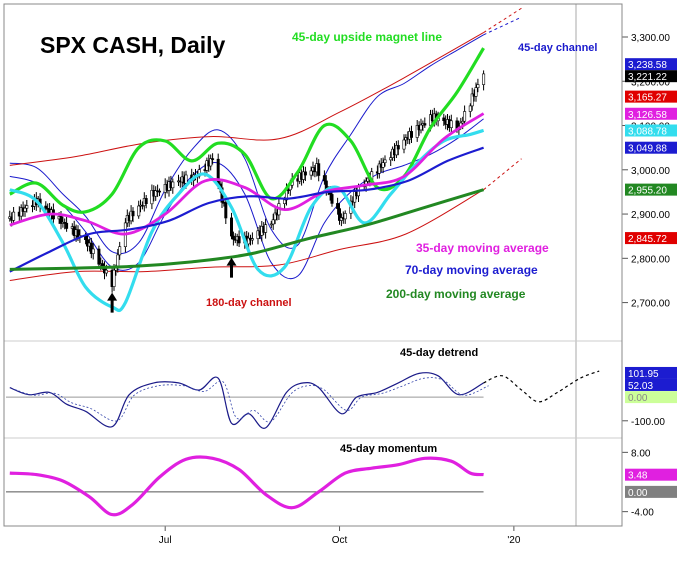 This screenshot has width=685, height=561. What do you see at coordinates (638, 476) in the screenshot?
I see `value-label: 3.48` at bounding box center [638, 476].